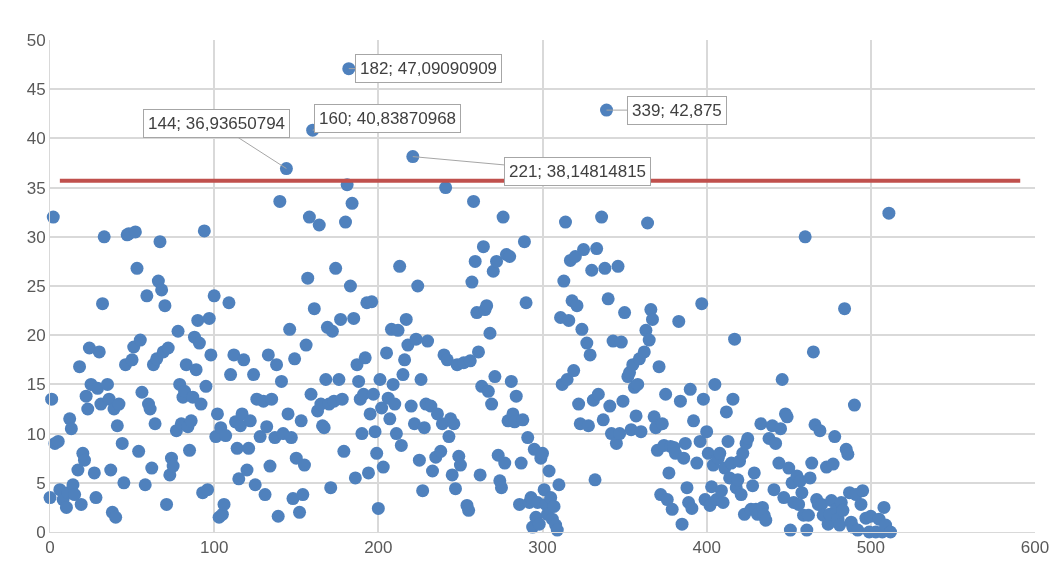  Describe the element at coordinates (36, 237) in the screenshot. I see `y-tick-label: 30` at that location.